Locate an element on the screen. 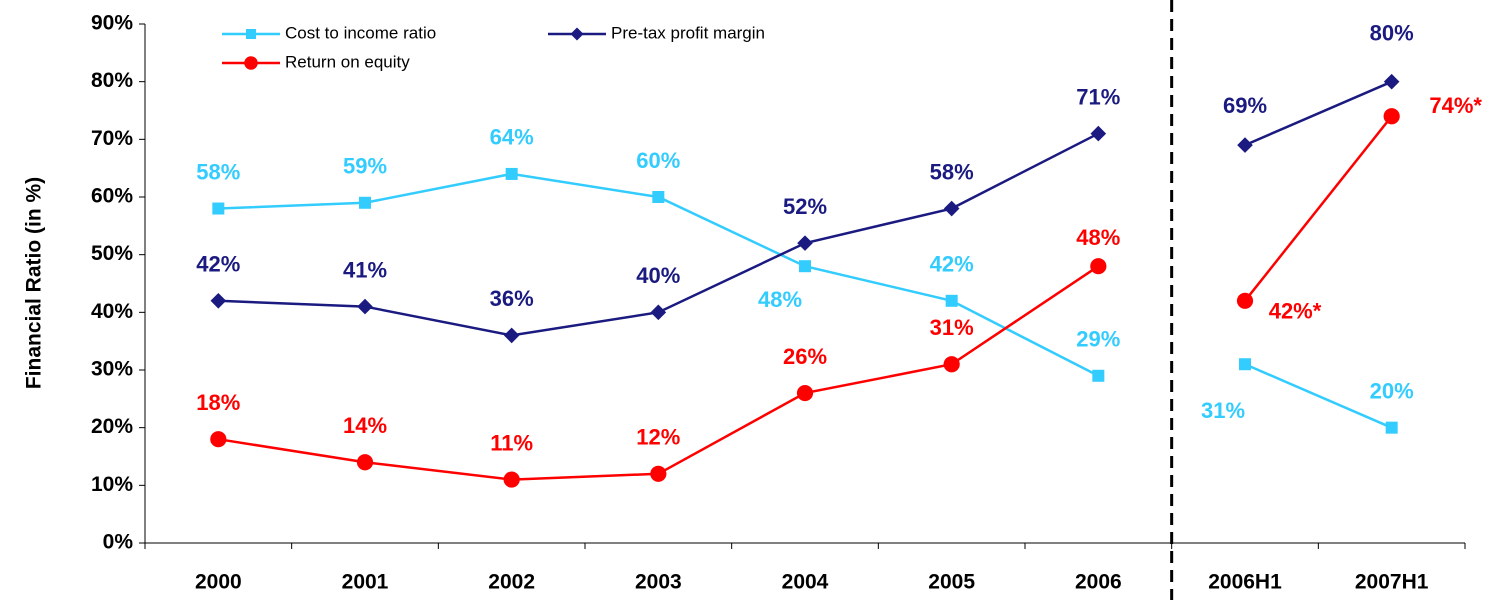 The image size is (1508, 600). value-label: 41% is located at coordinates (365, 269).